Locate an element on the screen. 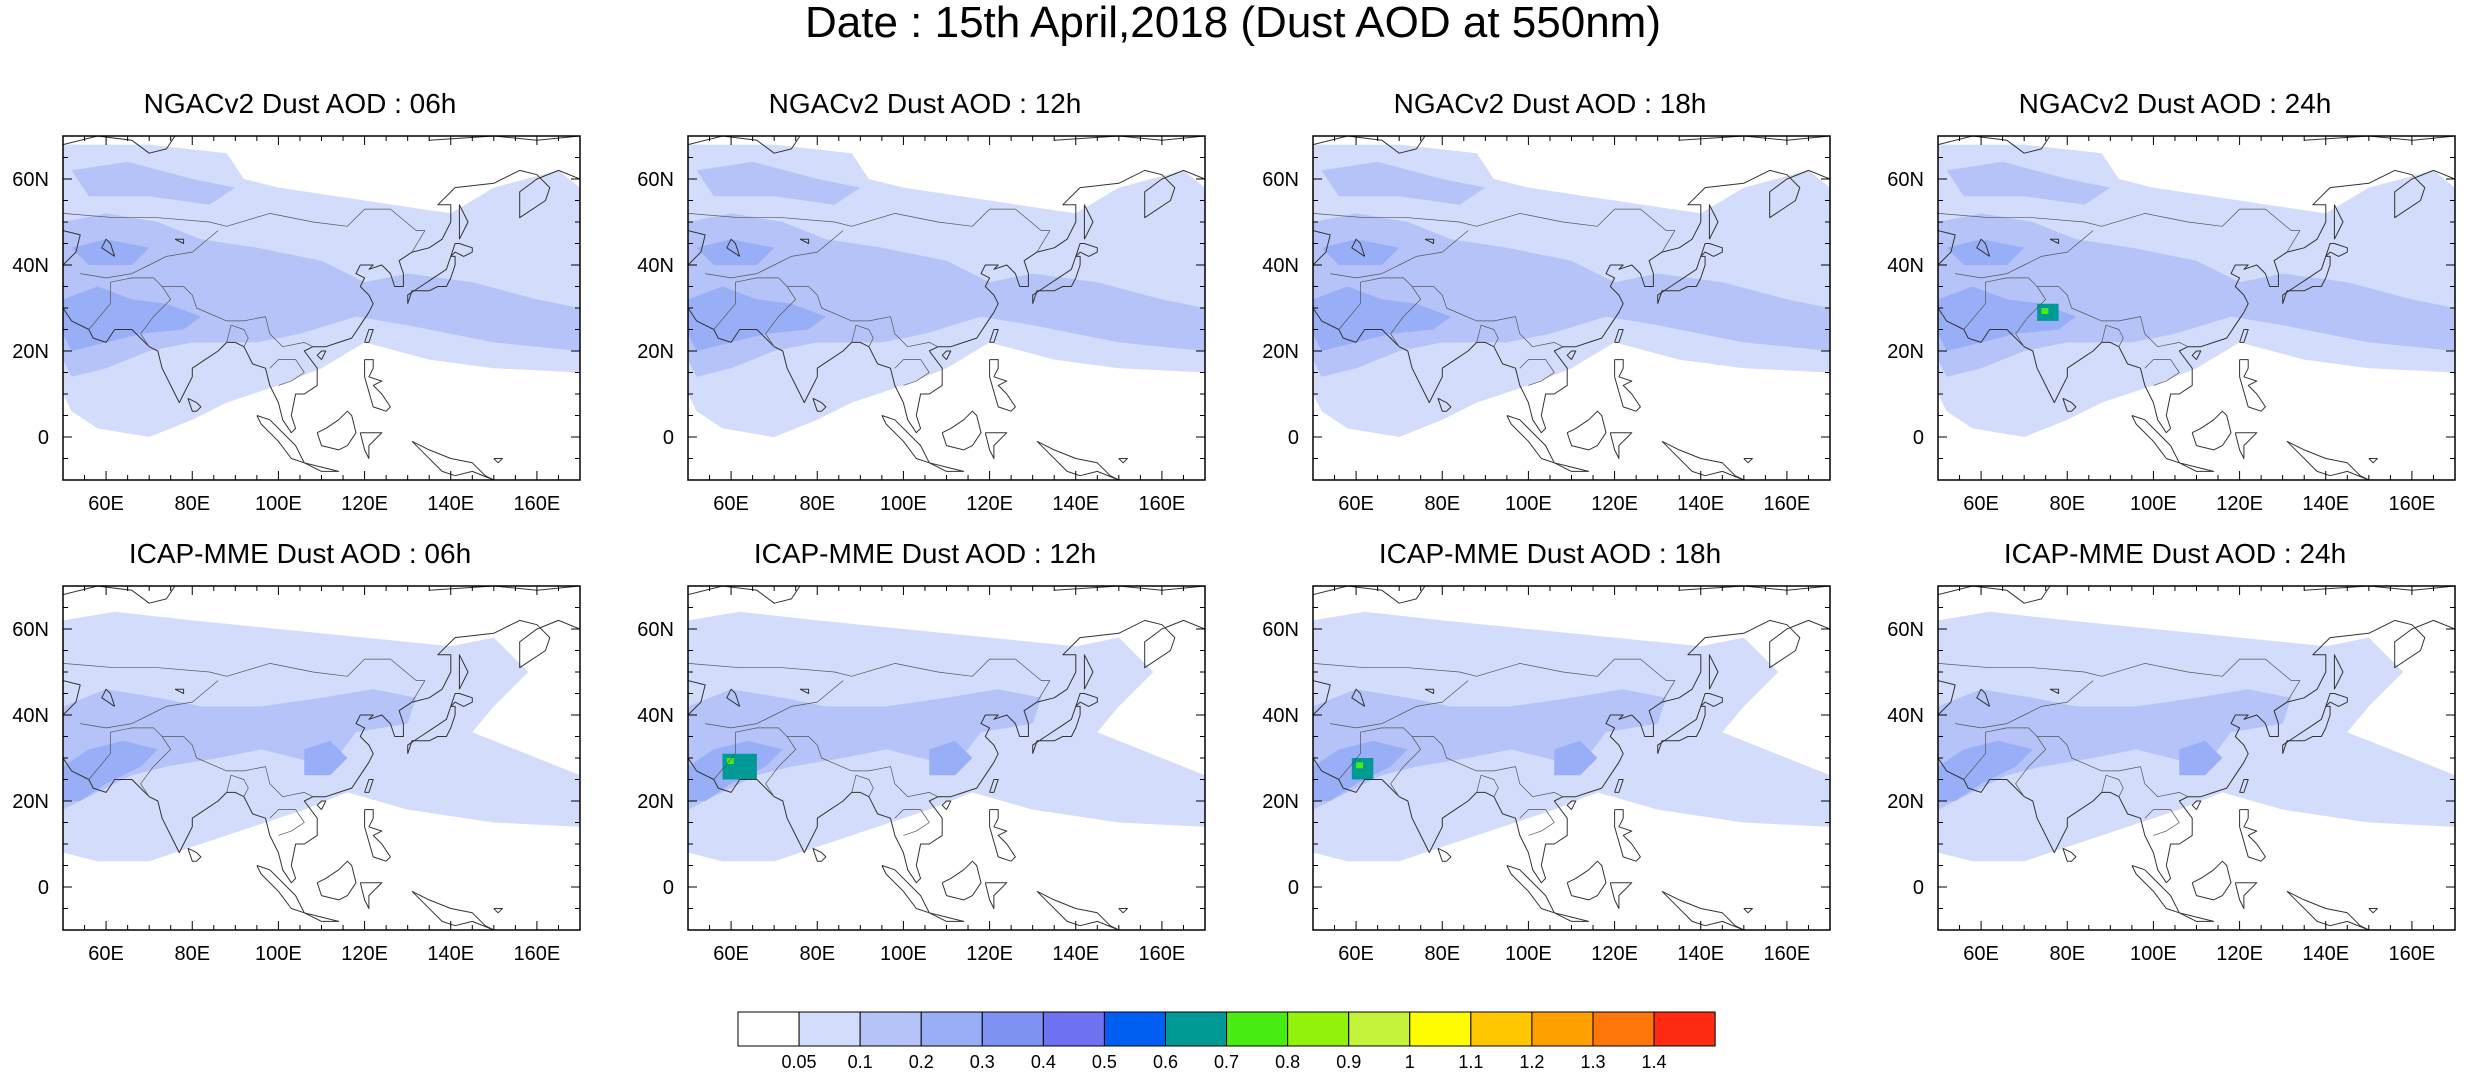 The height and width of the screenshot is (1072, 2466). lat-tick-label: 40N is located at coordinates (655, 266).